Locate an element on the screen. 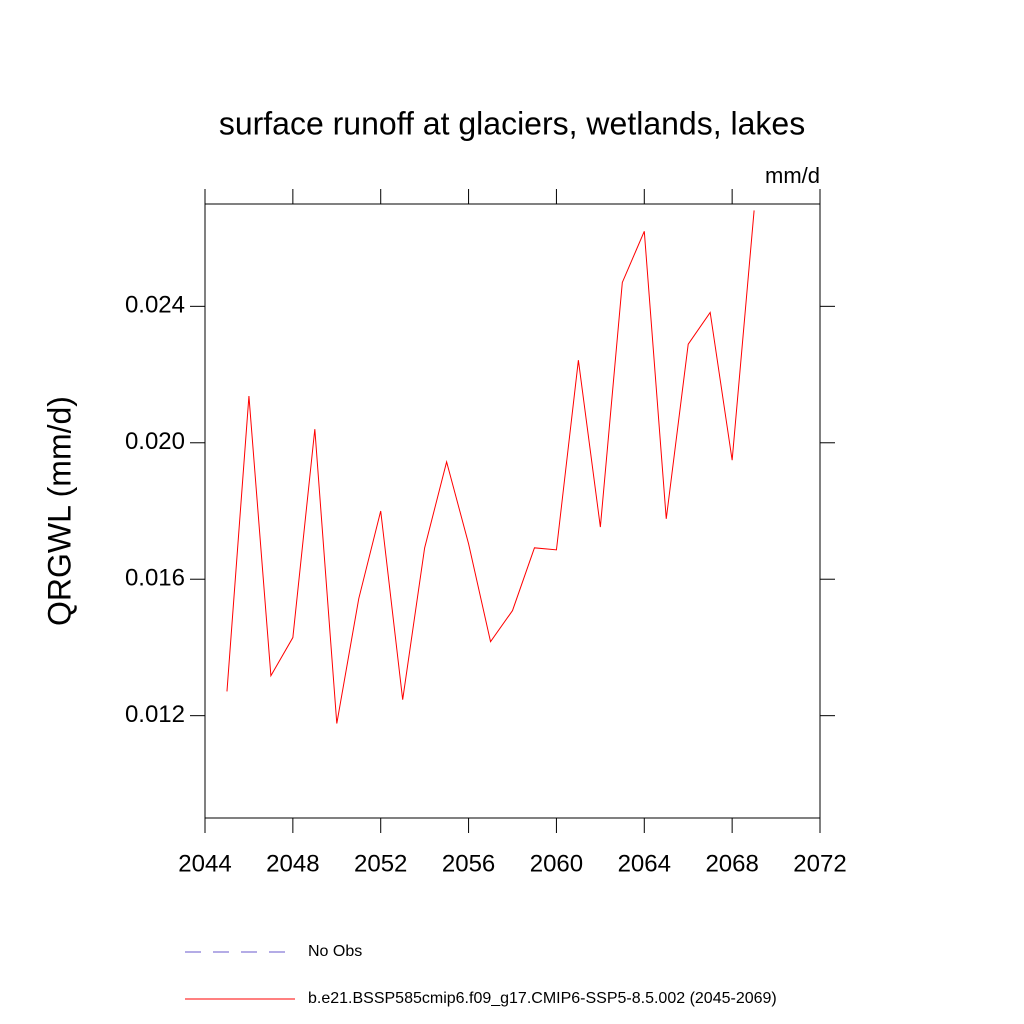 The image size is (1024, 1024). legend-label: No Obs is located at coordinates (335, 951).